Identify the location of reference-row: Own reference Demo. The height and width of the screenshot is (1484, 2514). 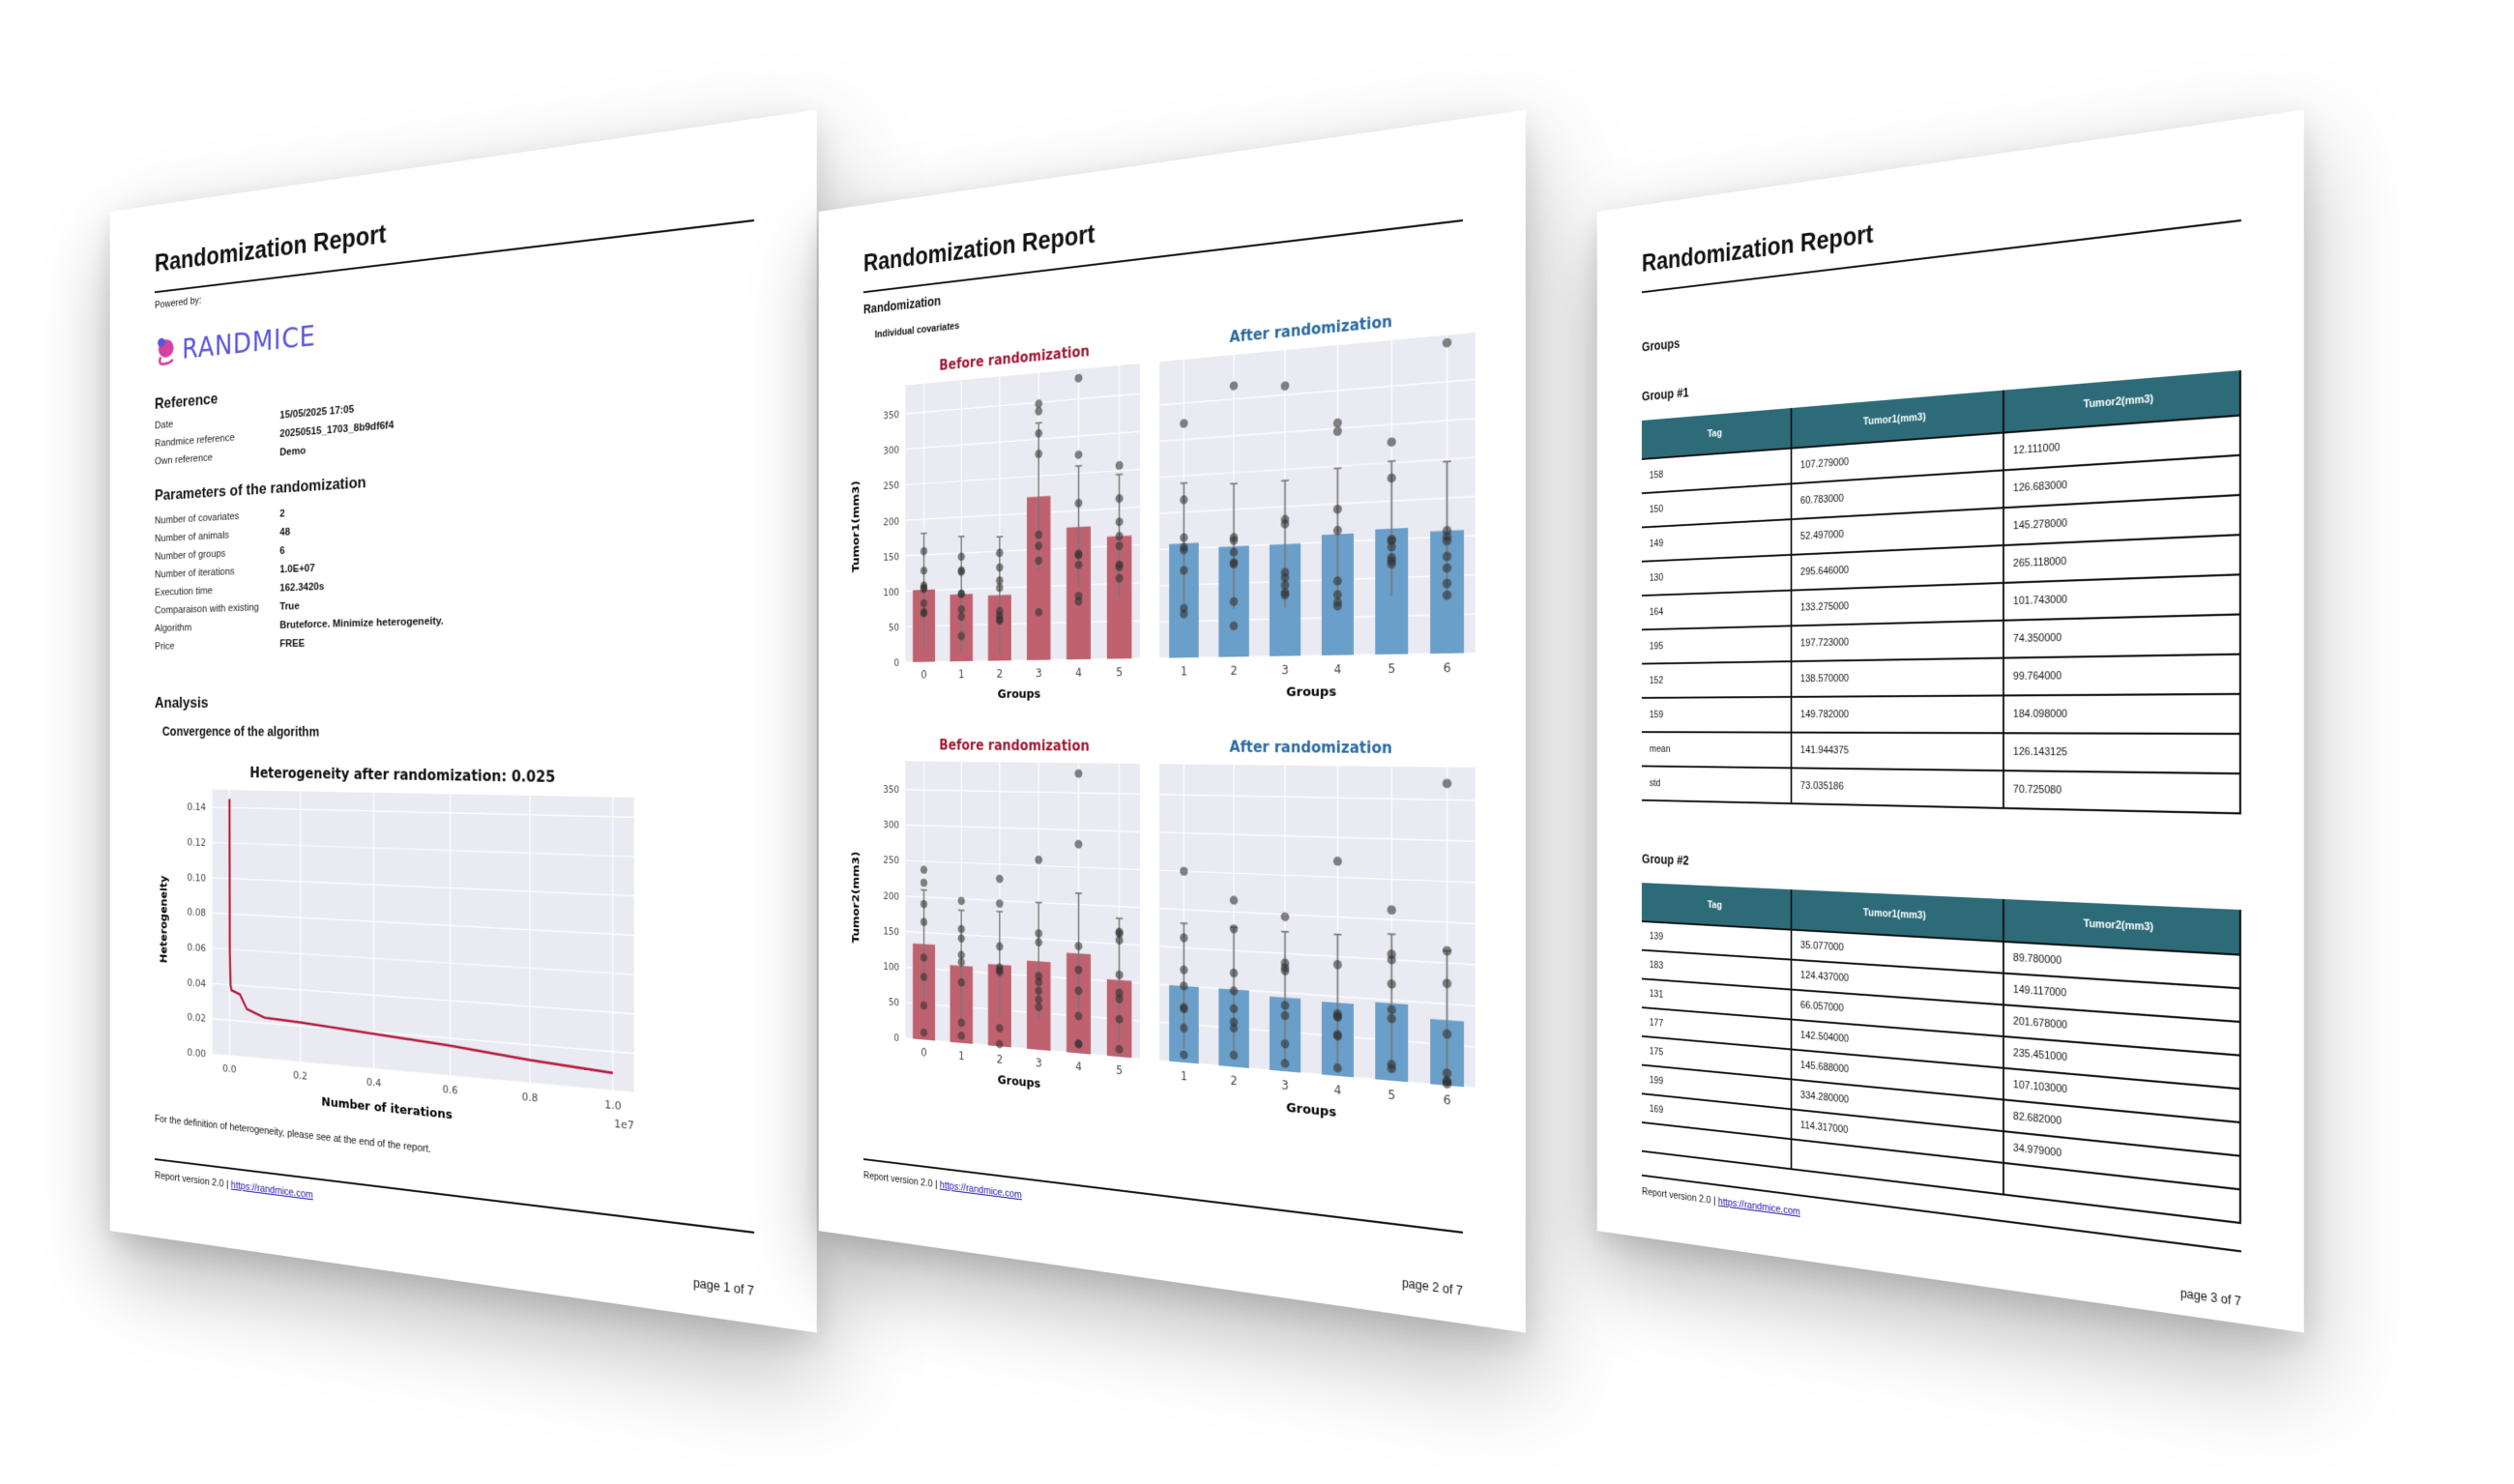
(230, 457).